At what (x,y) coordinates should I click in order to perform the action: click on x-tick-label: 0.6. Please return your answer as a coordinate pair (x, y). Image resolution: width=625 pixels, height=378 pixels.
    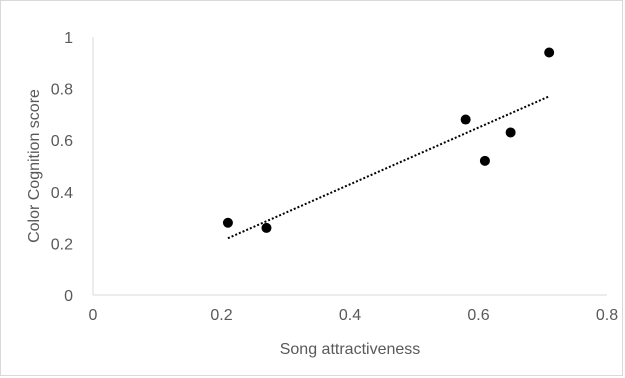
    Looking at the image, I should click on (478, 315).